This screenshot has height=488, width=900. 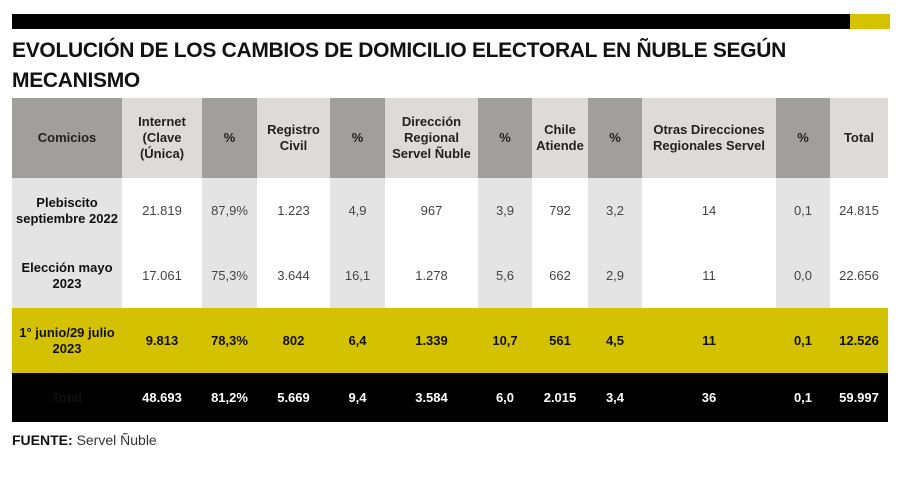 I want to click on table-cell: 12.526, so click(x=859, y=340).